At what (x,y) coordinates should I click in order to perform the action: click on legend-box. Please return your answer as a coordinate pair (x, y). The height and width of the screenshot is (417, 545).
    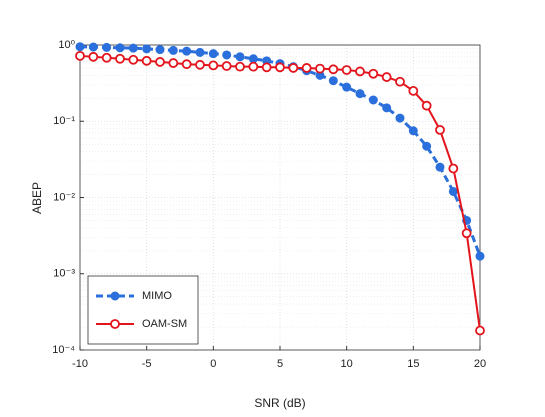
    Looking at the image, I should click on (143, 310).